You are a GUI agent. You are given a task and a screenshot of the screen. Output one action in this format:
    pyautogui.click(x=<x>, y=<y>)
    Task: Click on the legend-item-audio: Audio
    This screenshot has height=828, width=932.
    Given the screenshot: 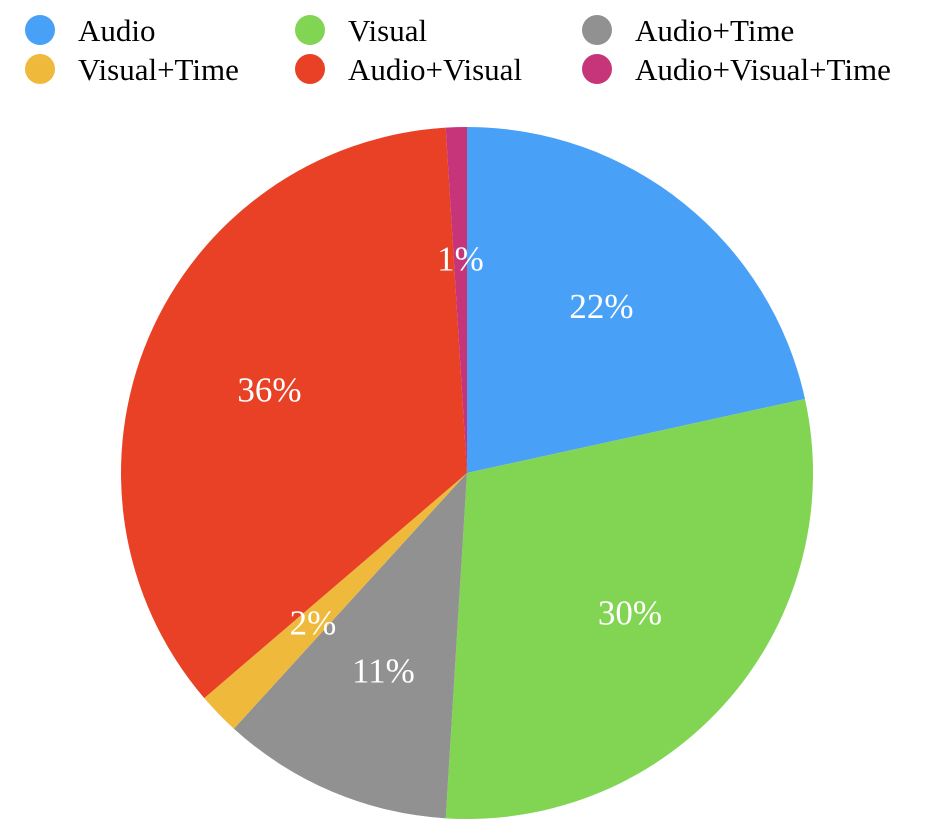 What is the action you would take?
    pyautogui.click(x=90, y=30)
    